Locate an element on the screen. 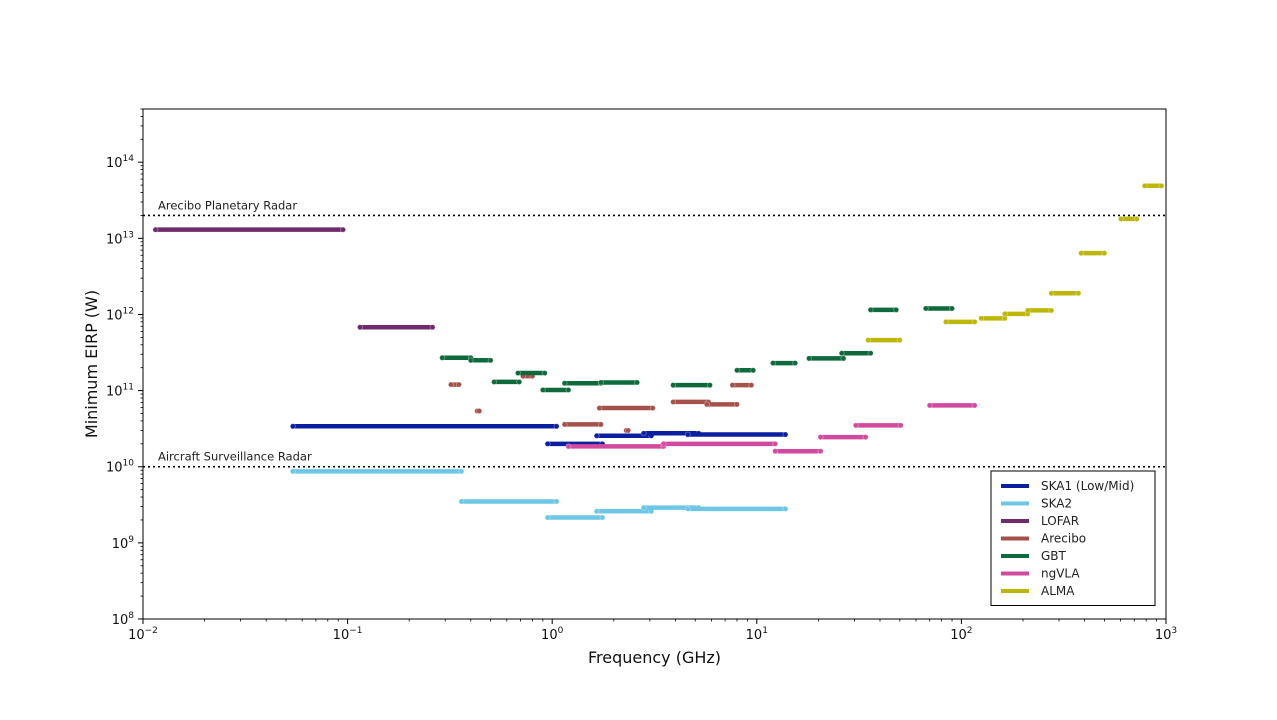 The width and height of the screenshot is (1277, 720). y-tick-label: 1010 is located at coordinates (120, 467).